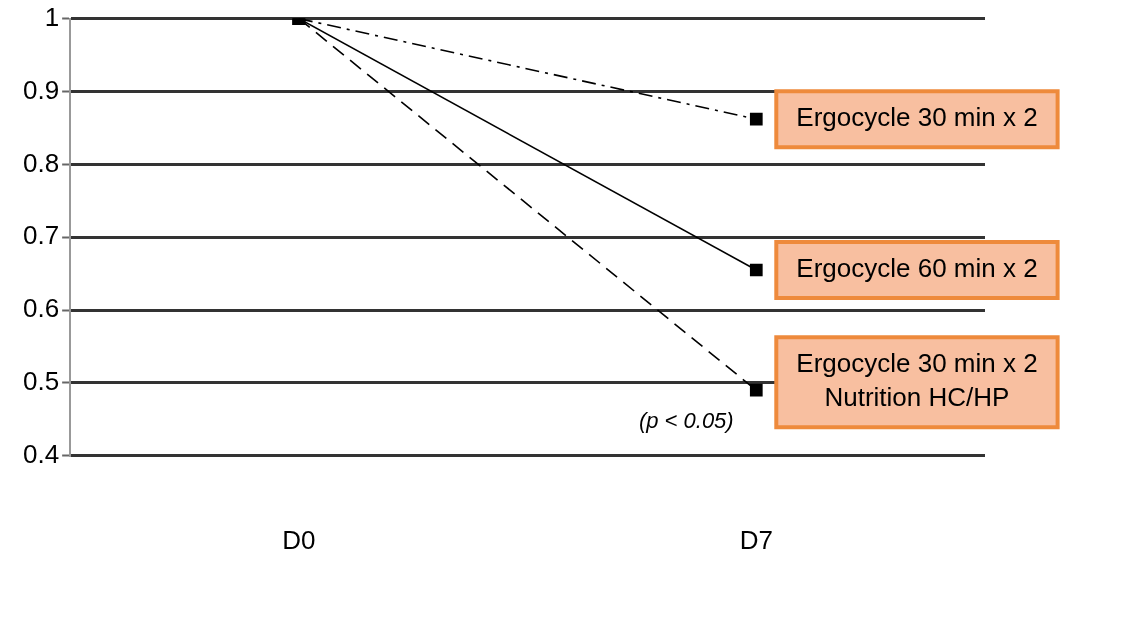 The image size is (1133, 632). Describe the element at coordinates (686, 421) in the screenshot. I see `annotation: (p < 0.05)` at that location.